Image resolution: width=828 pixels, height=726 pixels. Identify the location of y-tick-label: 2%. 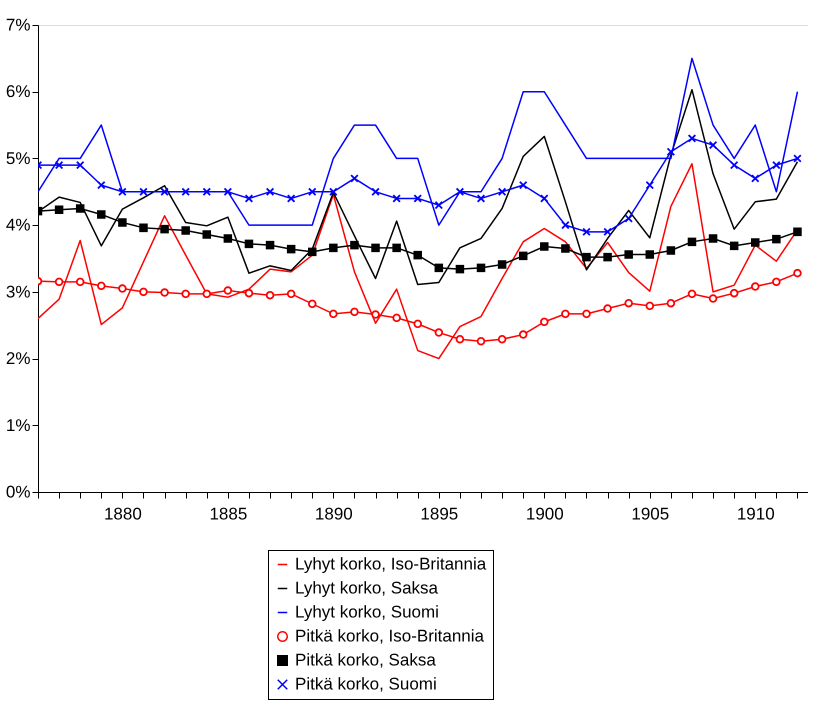
(18, 358).